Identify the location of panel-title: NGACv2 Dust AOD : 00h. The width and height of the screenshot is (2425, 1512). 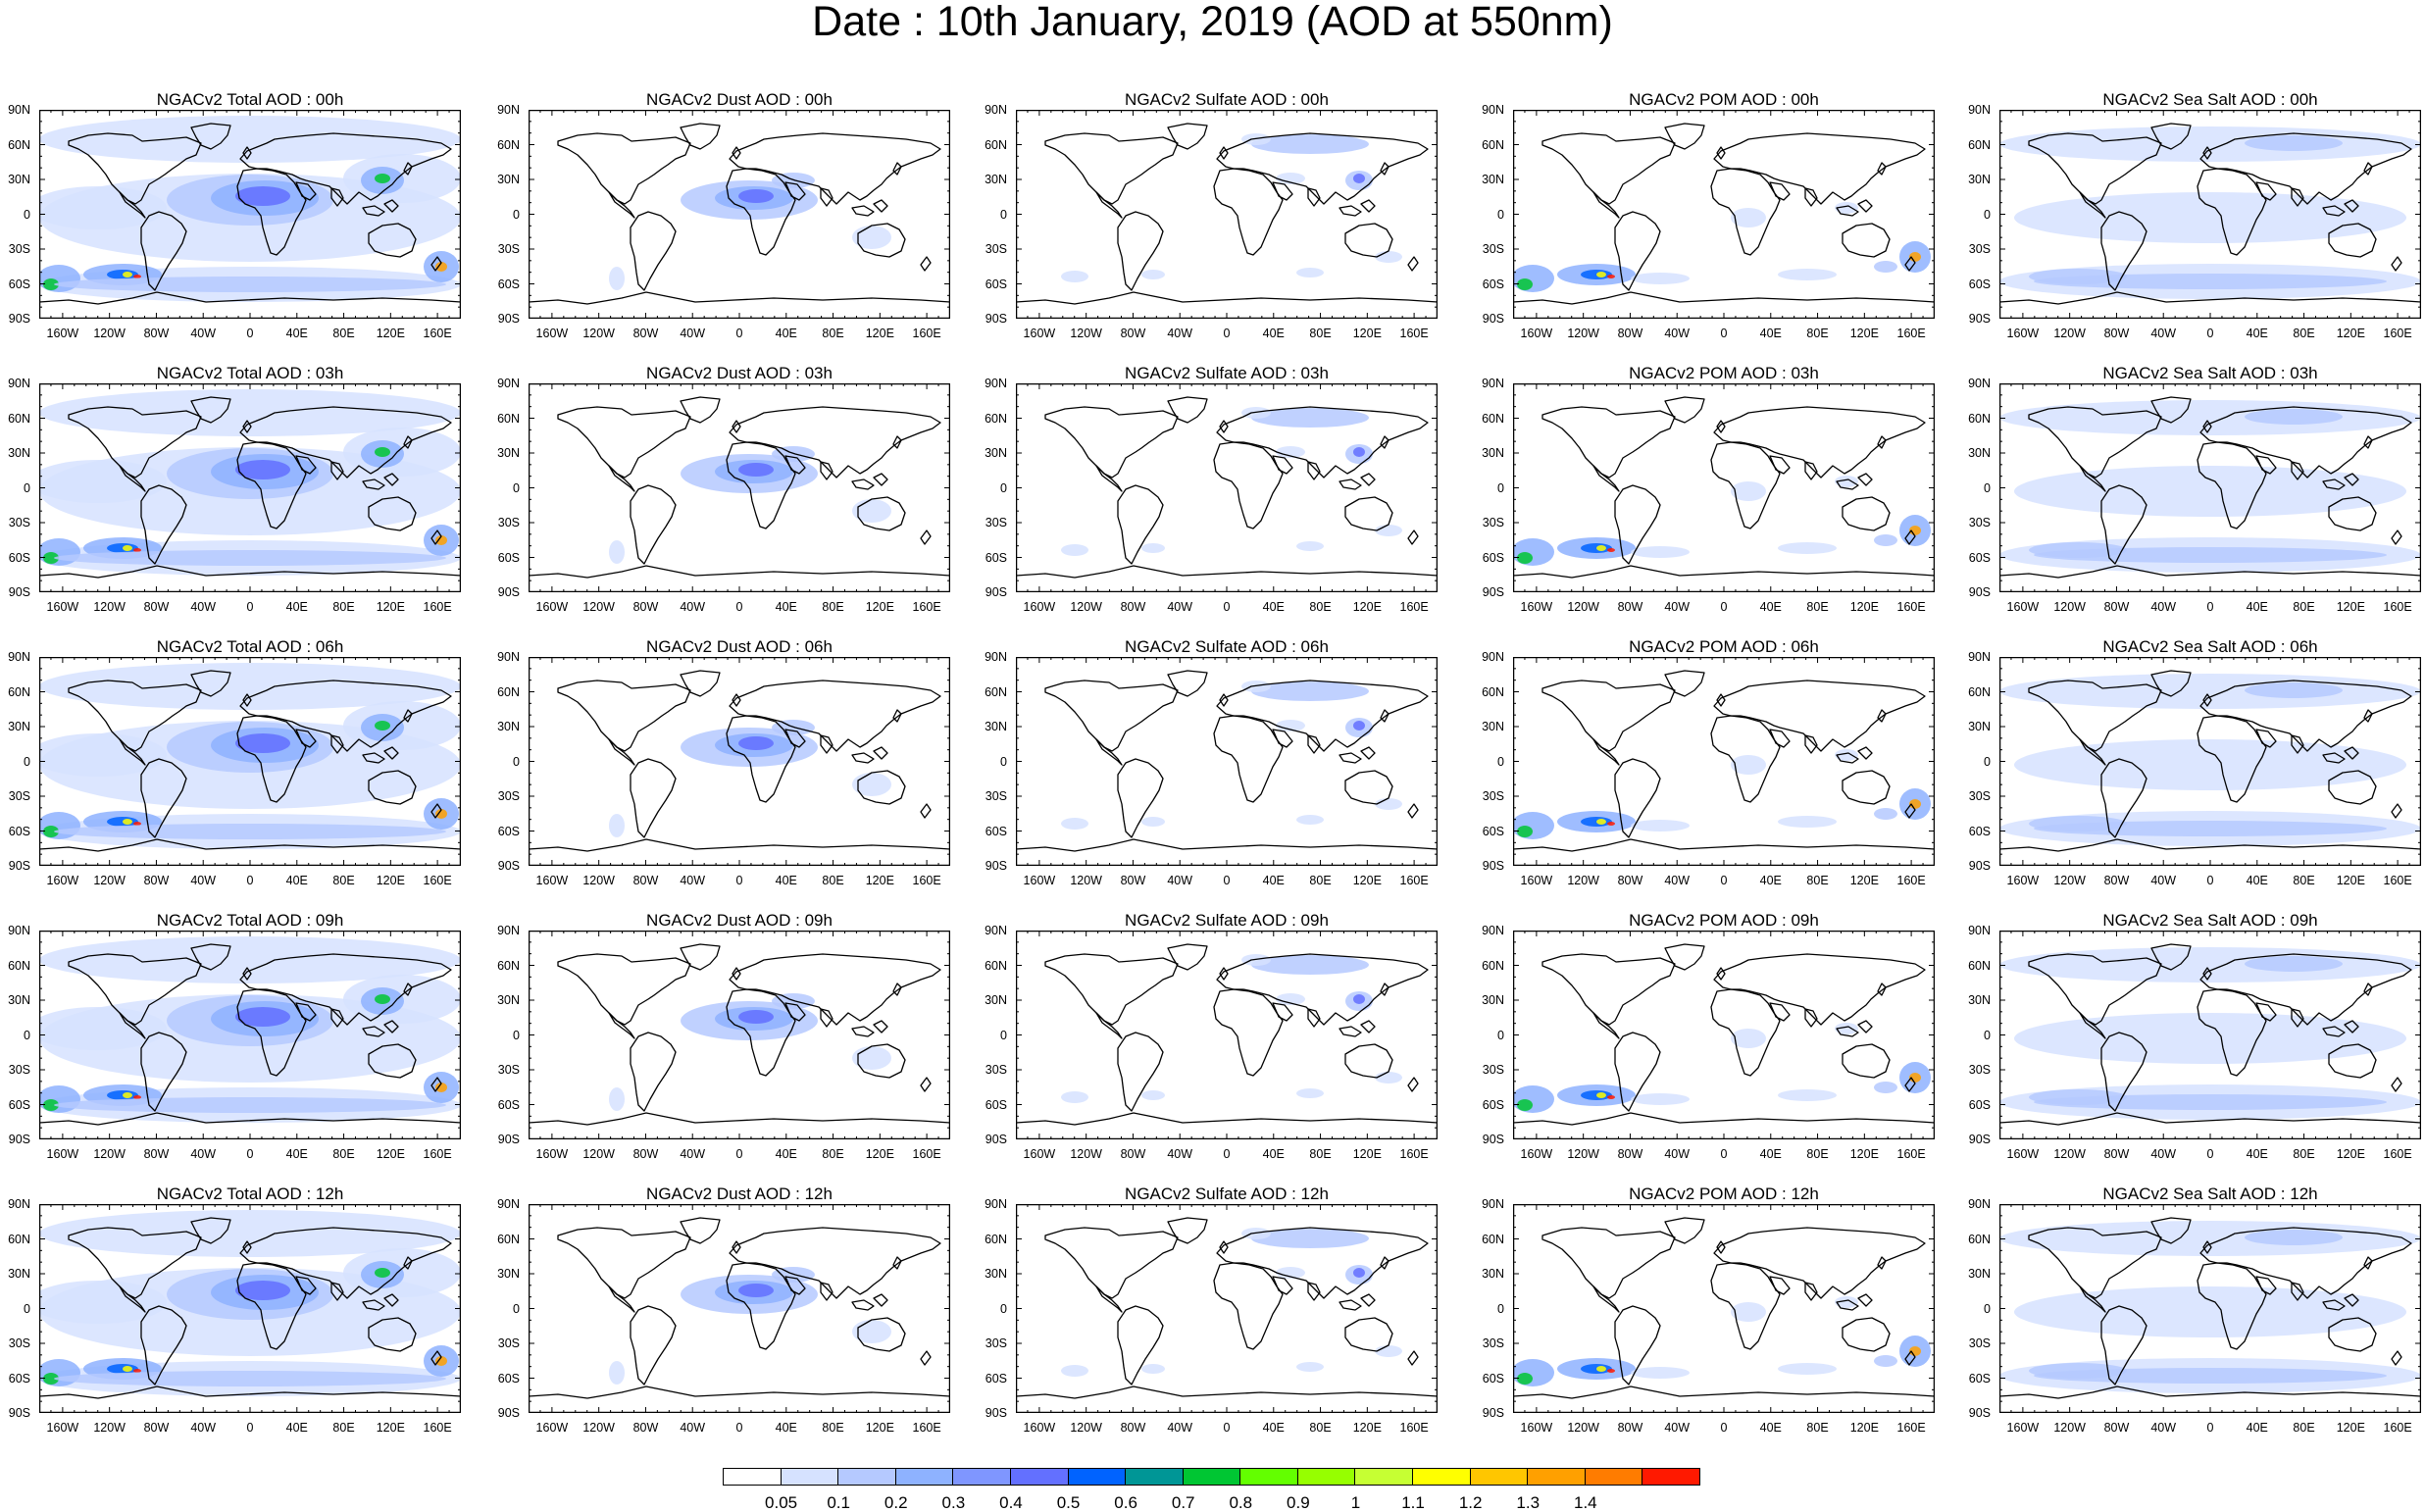
(739, 99).